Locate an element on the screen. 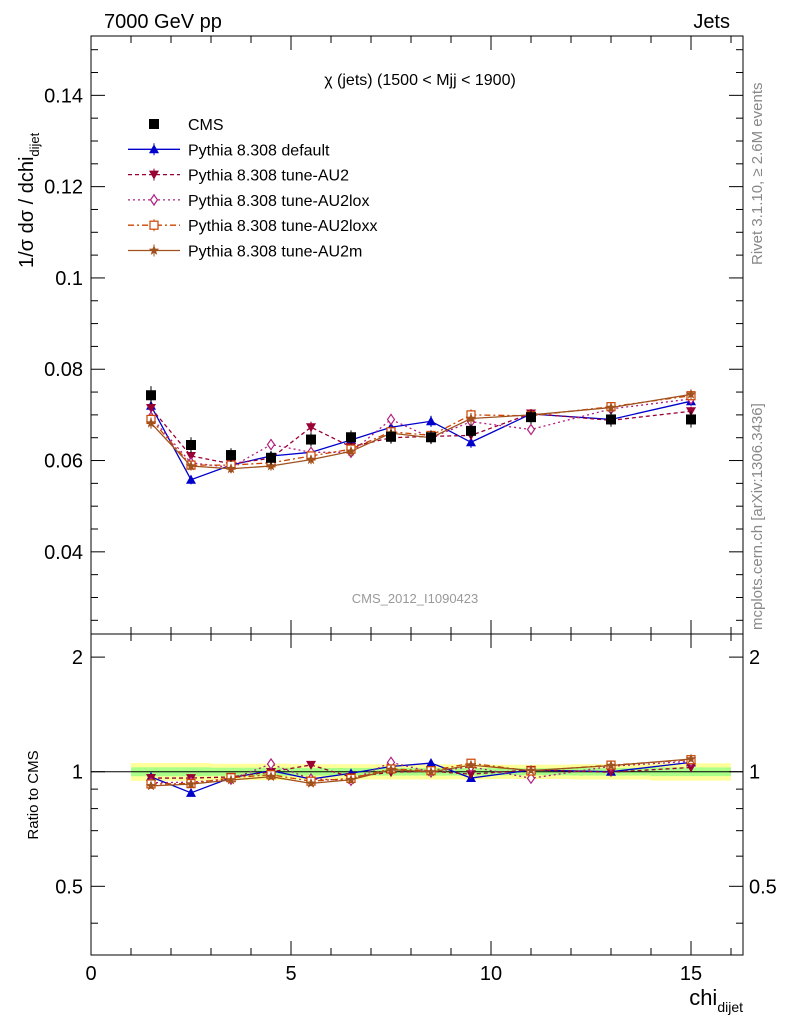  legend-item: Pythia 8.308 default is located at coordinates (229, 150).